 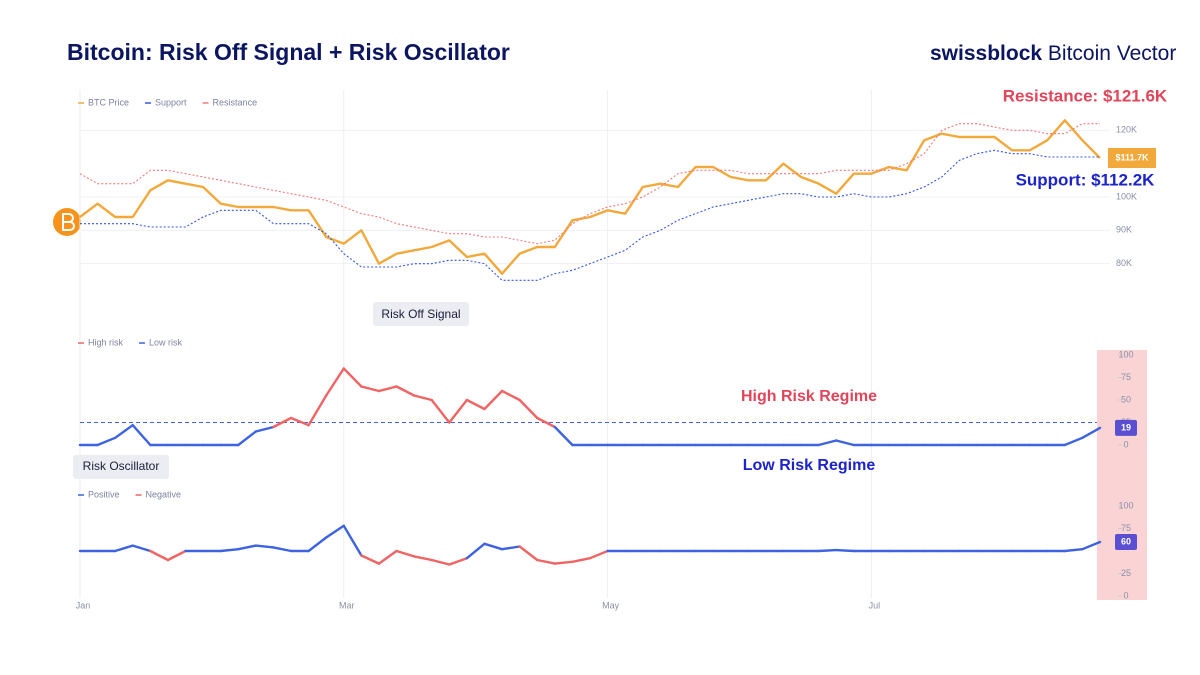 What do you see at coordinates (1086, 179) in the screenshot?
I see `annotation: Support: $112.2K` at bounding box center [1086, 179].